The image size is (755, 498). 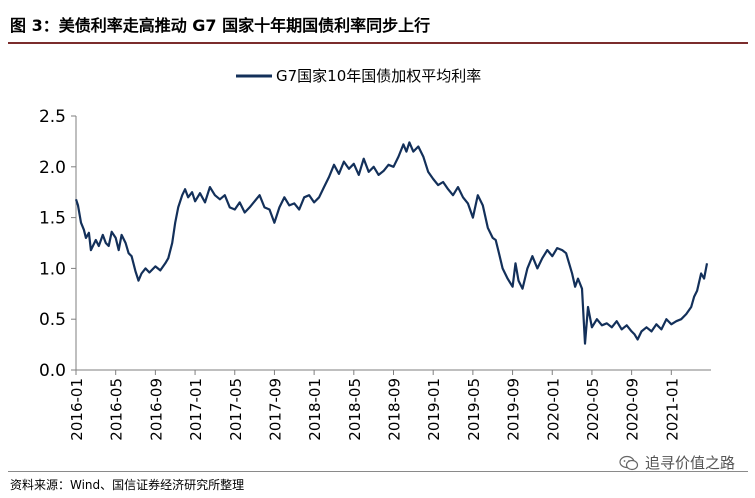 What do you see at coordinates (220, 25) in the screenshot?
I see `figure-title: 图 3：美债利率走高推动 G7 国家十年期国债利率同步上行` at bounding box center [220, 25].